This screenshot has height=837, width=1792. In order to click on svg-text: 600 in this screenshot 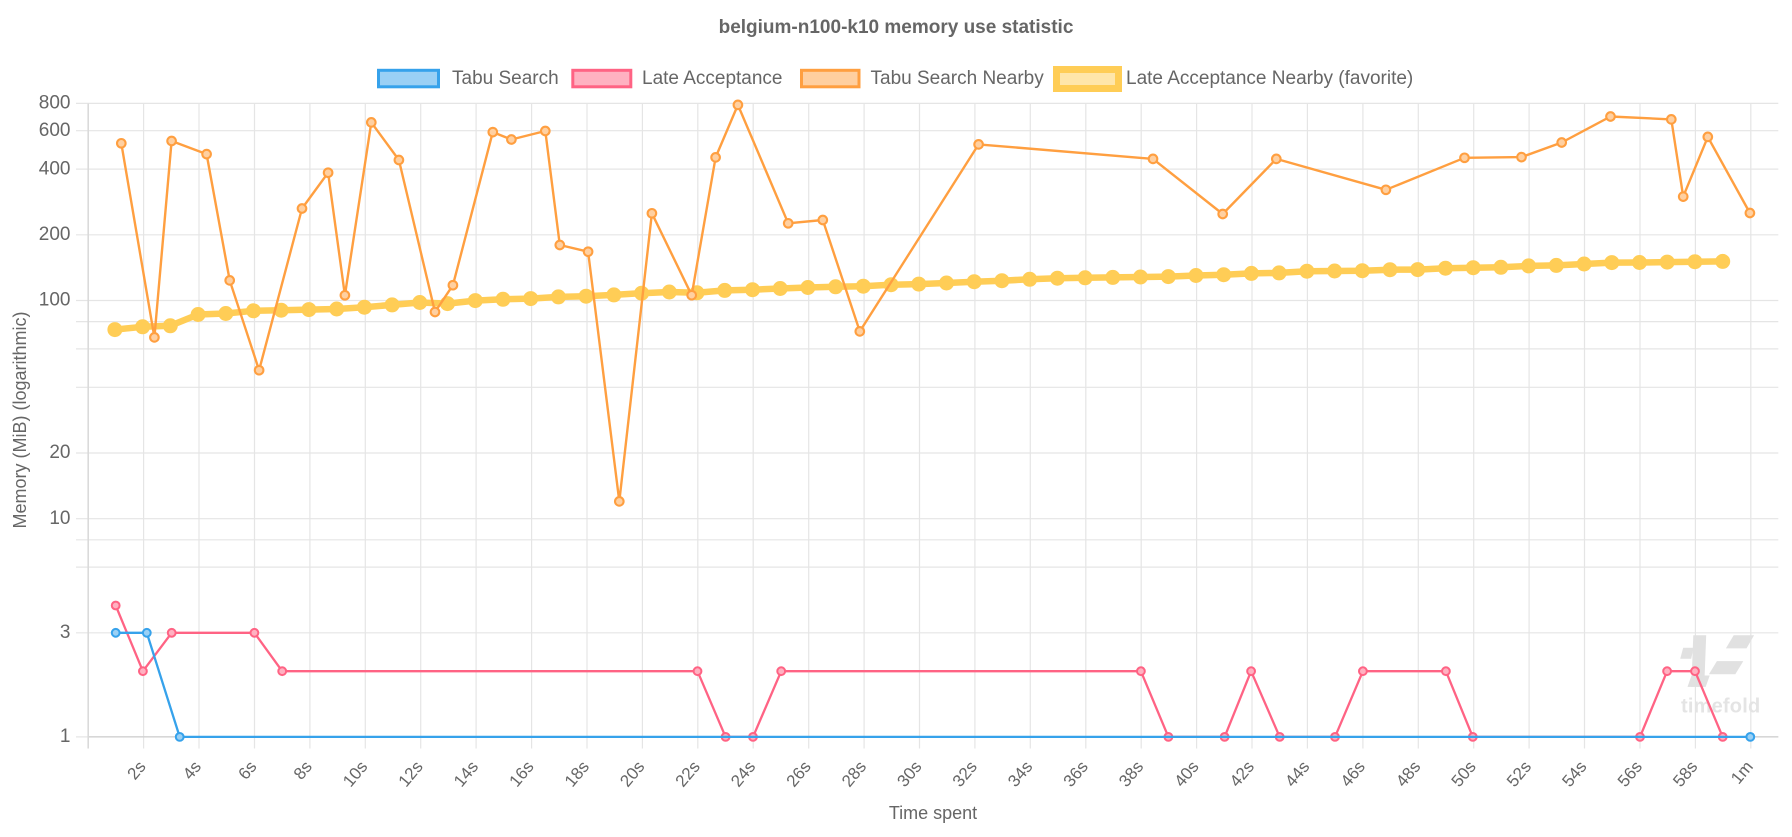, I will do `click(55, 130)`.